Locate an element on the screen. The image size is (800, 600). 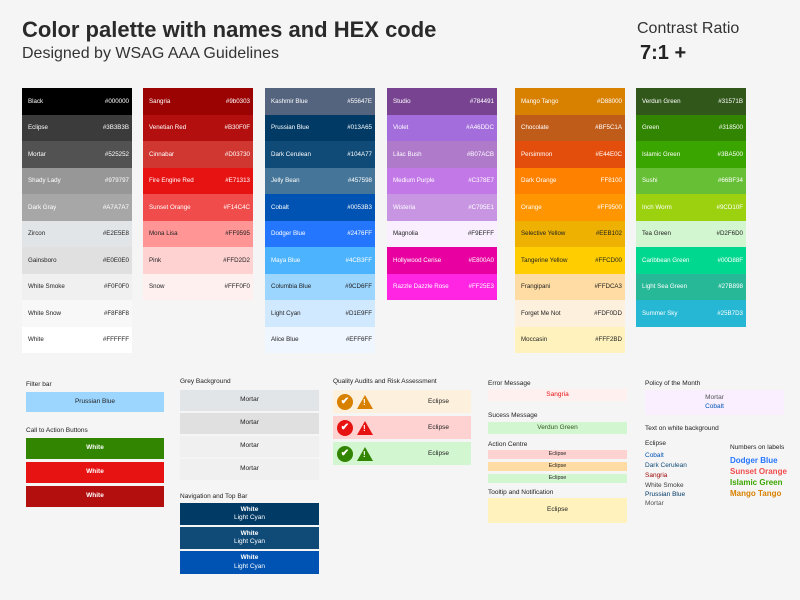
color-swatch: Islamic Green #3BA500 is located at coordinates (691, 154).